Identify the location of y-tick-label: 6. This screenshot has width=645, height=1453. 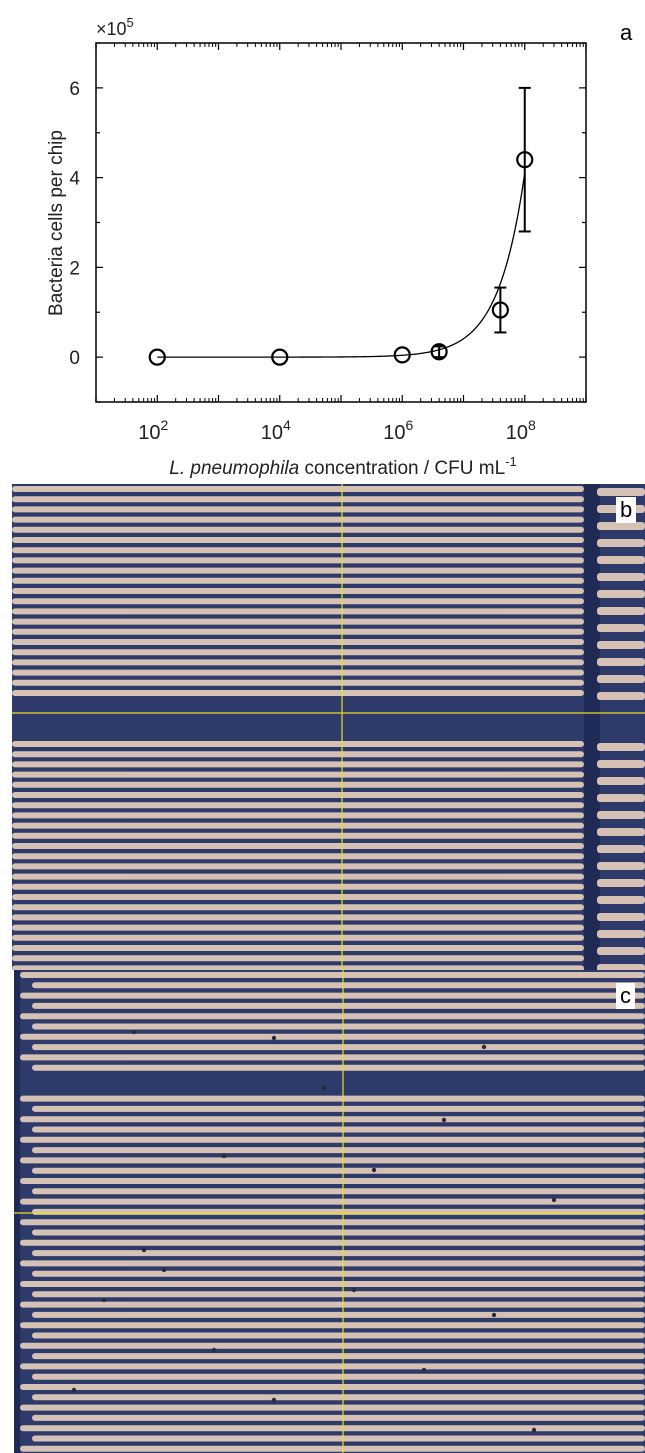
(74, 89).